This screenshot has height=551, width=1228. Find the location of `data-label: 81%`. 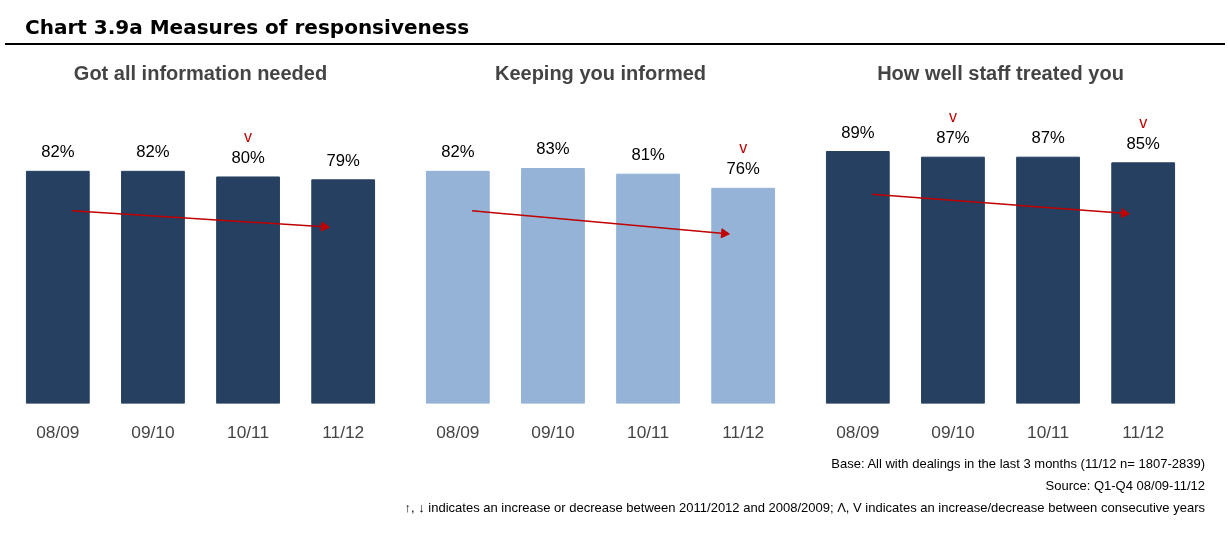

data-label: 81% is located at coordinates (648, 155).